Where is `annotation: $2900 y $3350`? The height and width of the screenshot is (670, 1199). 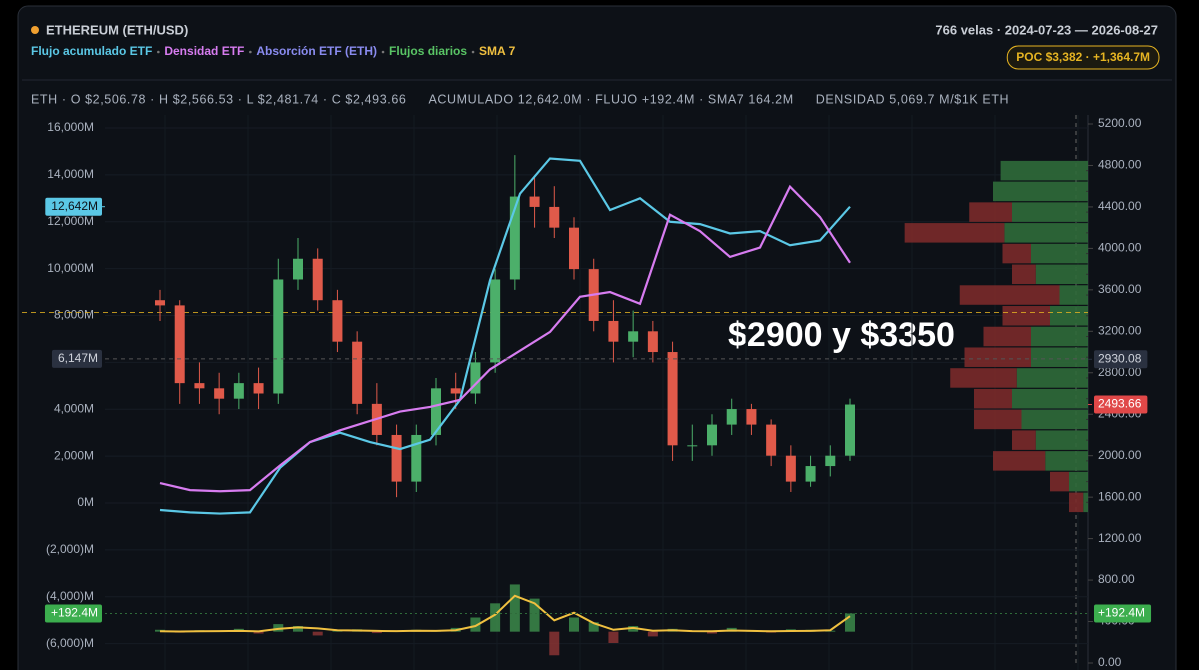 annotation: $2900 y $3350 is located at coordinates (841, 335).